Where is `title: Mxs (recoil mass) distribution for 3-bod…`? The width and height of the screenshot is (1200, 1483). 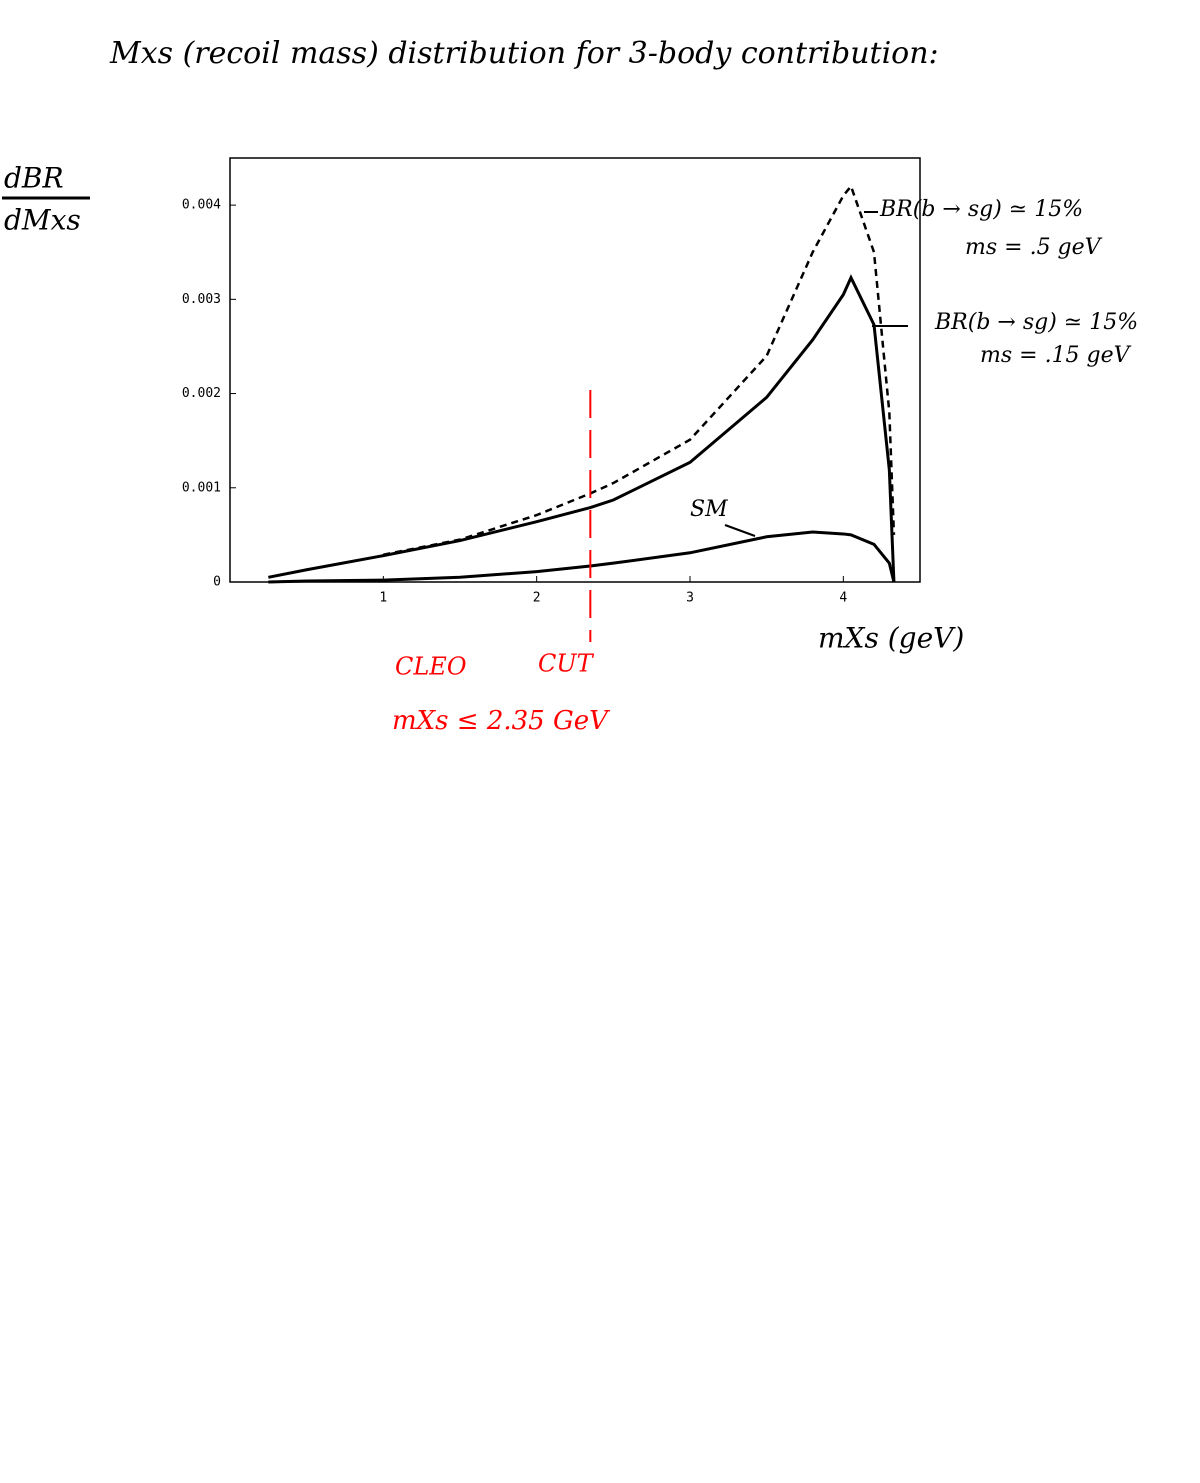
title: Mxs (recoil mass) distribution for 3-bod… is located at coordinates (524, 53).